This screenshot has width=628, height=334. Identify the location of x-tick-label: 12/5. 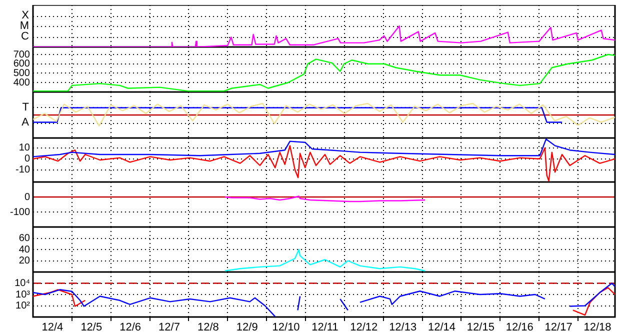
(91, 328).